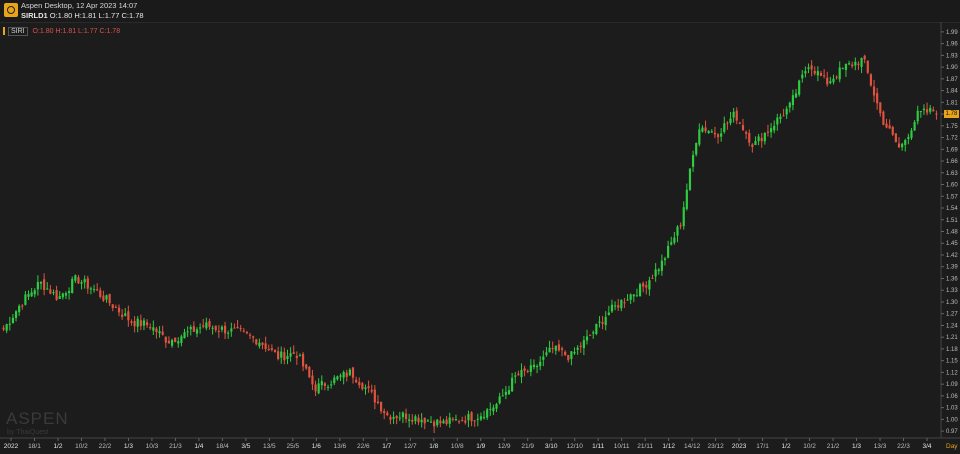  I want to click on x-tick-label: 2022, so click(11, 446).